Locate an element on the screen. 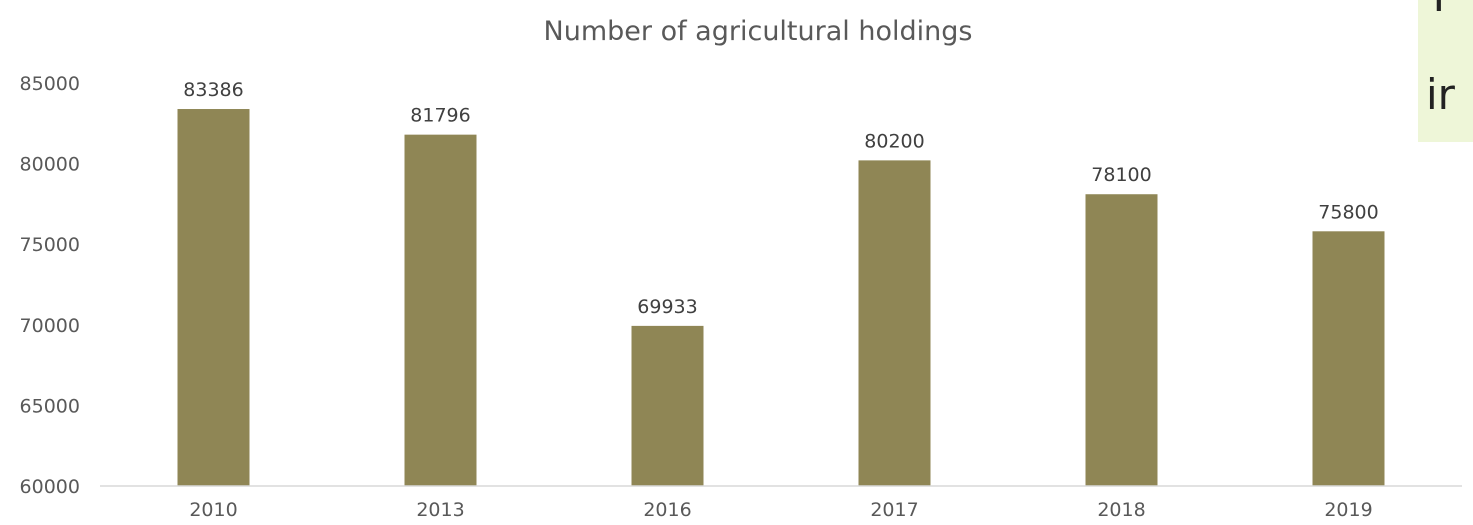 The height and width of the screenshot is (525, 1473). x-tick-label-2010: 2010 is located at coordinates (213, 510).